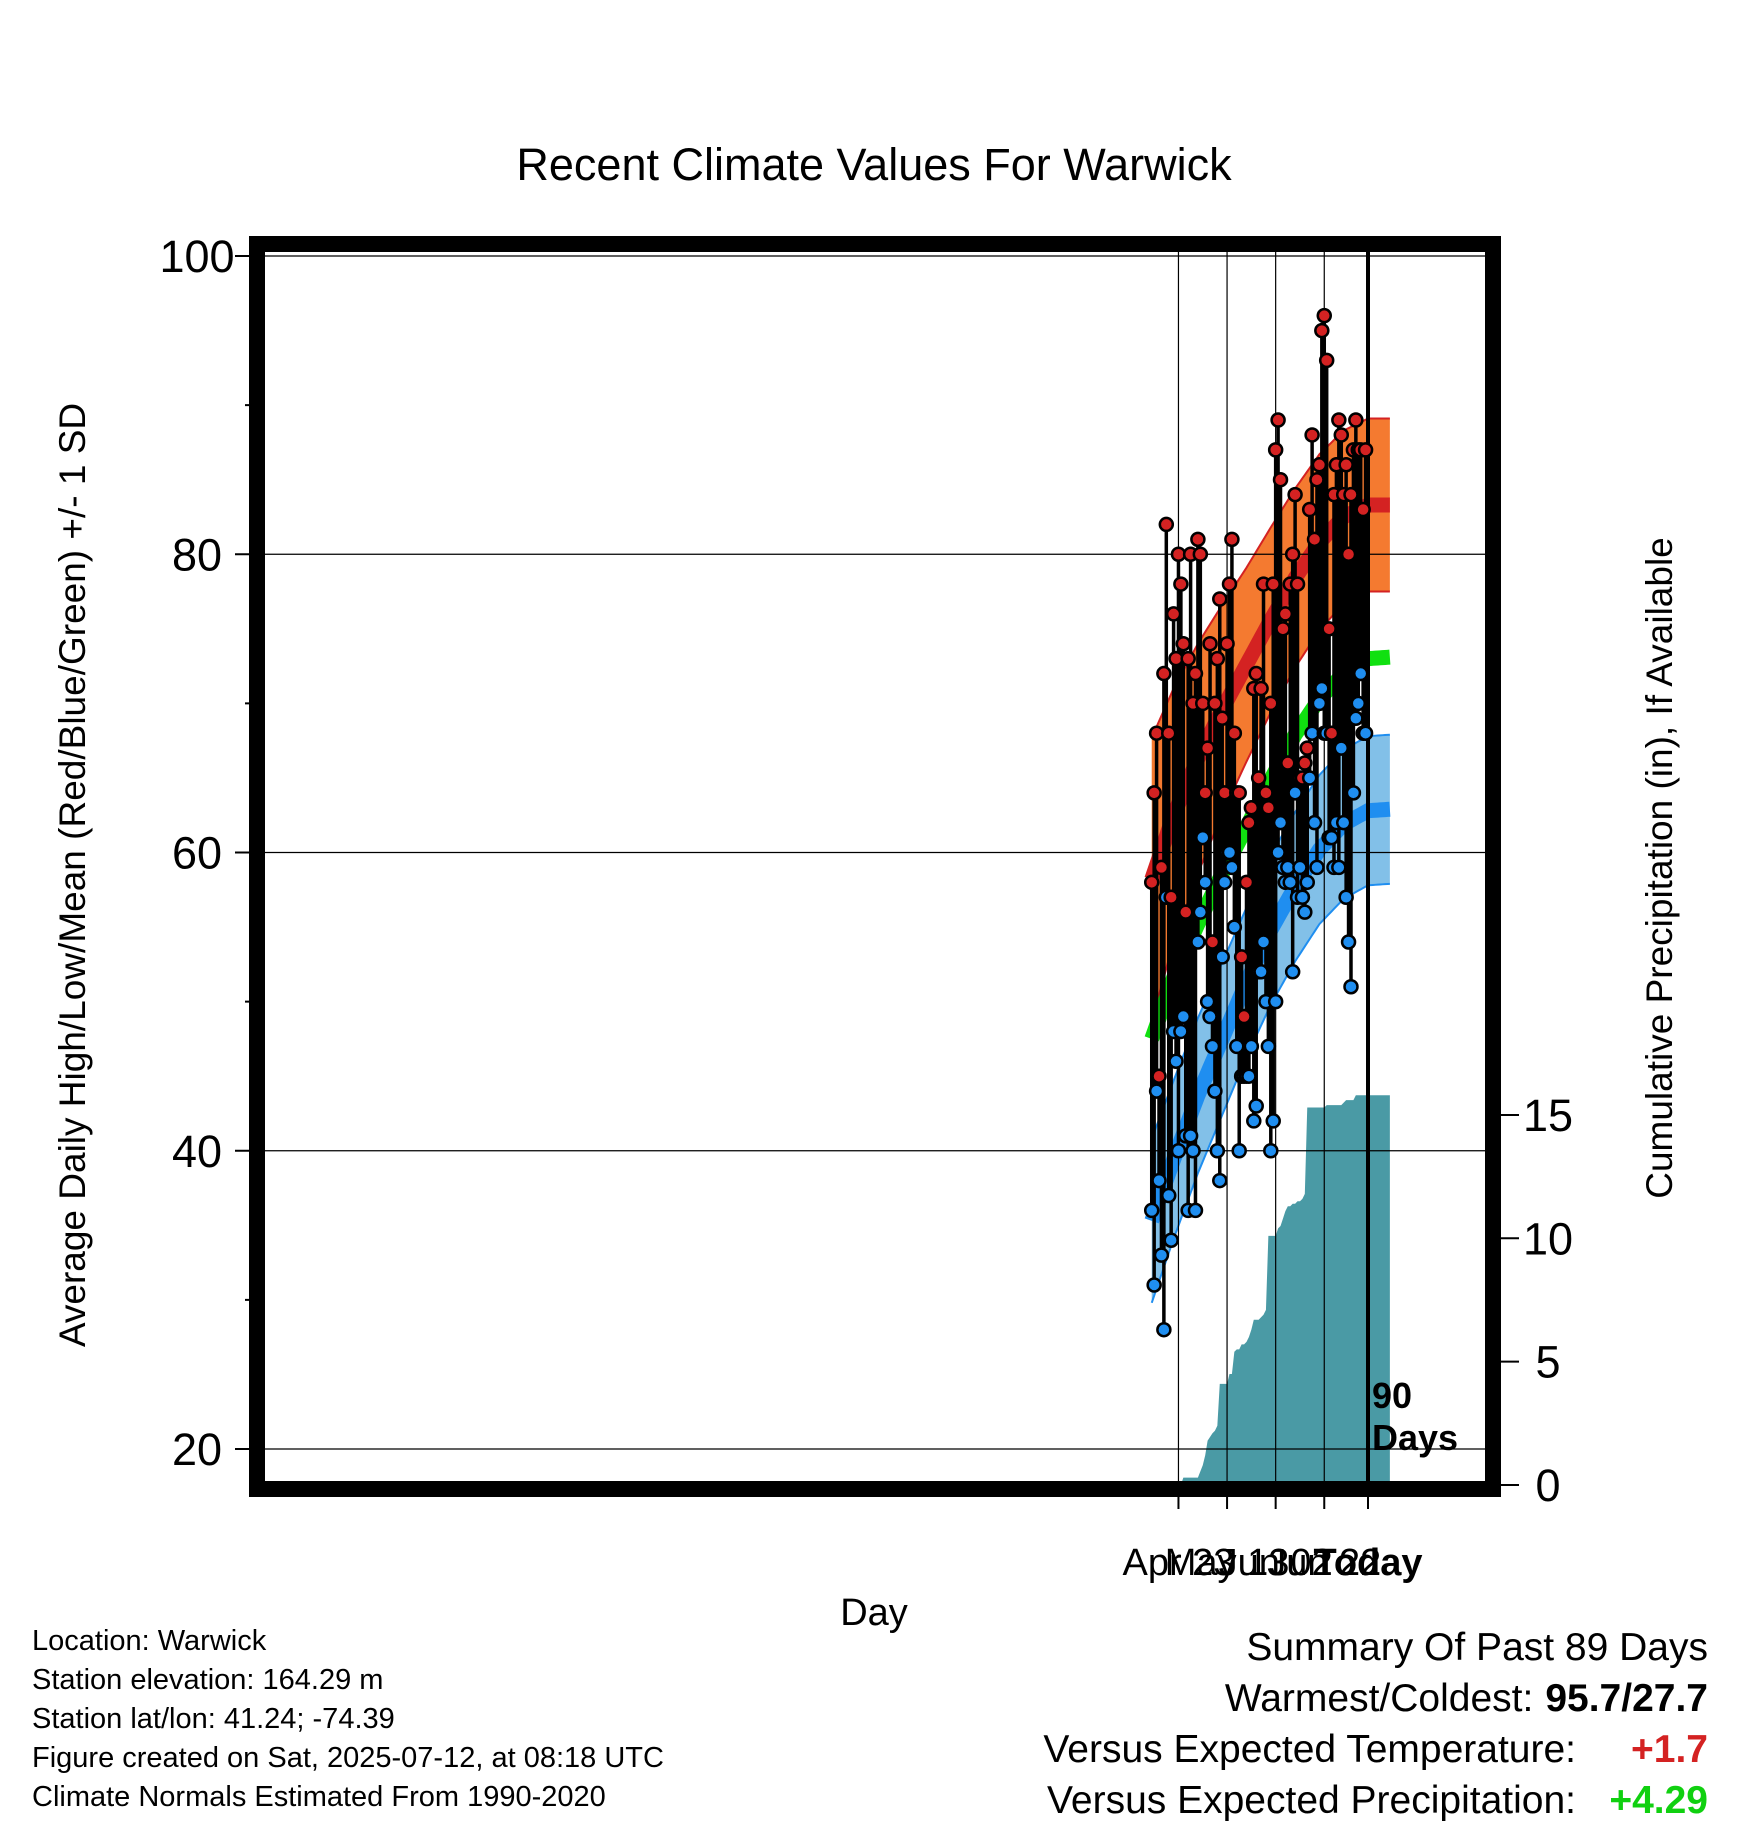 Image resolution: width=1748 pixels, height=1828 pixels. What do you see at coordinates (1626, 1698) in the screenshot?
I see `warm-cold-value: 95.7/27.7` at bounding box center [1626, 1698].